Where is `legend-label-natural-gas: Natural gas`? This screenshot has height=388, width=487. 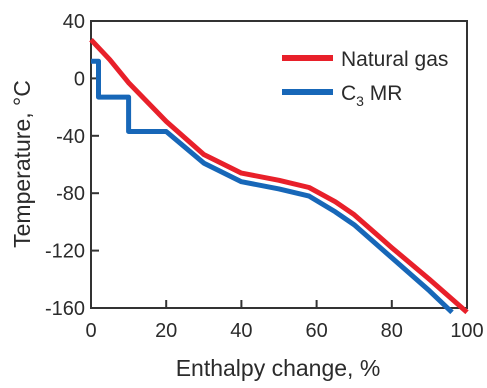 legend-label-natural-gas: Natural gas is located at coordinates (394, 59).